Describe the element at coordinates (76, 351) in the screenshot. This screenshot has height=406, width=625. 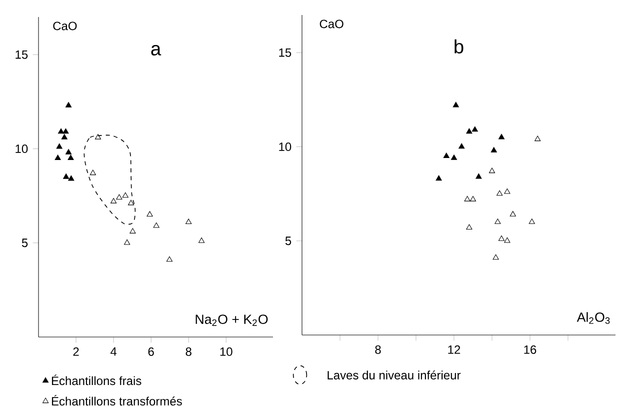
I see `x-tick-label: 2` at that location.